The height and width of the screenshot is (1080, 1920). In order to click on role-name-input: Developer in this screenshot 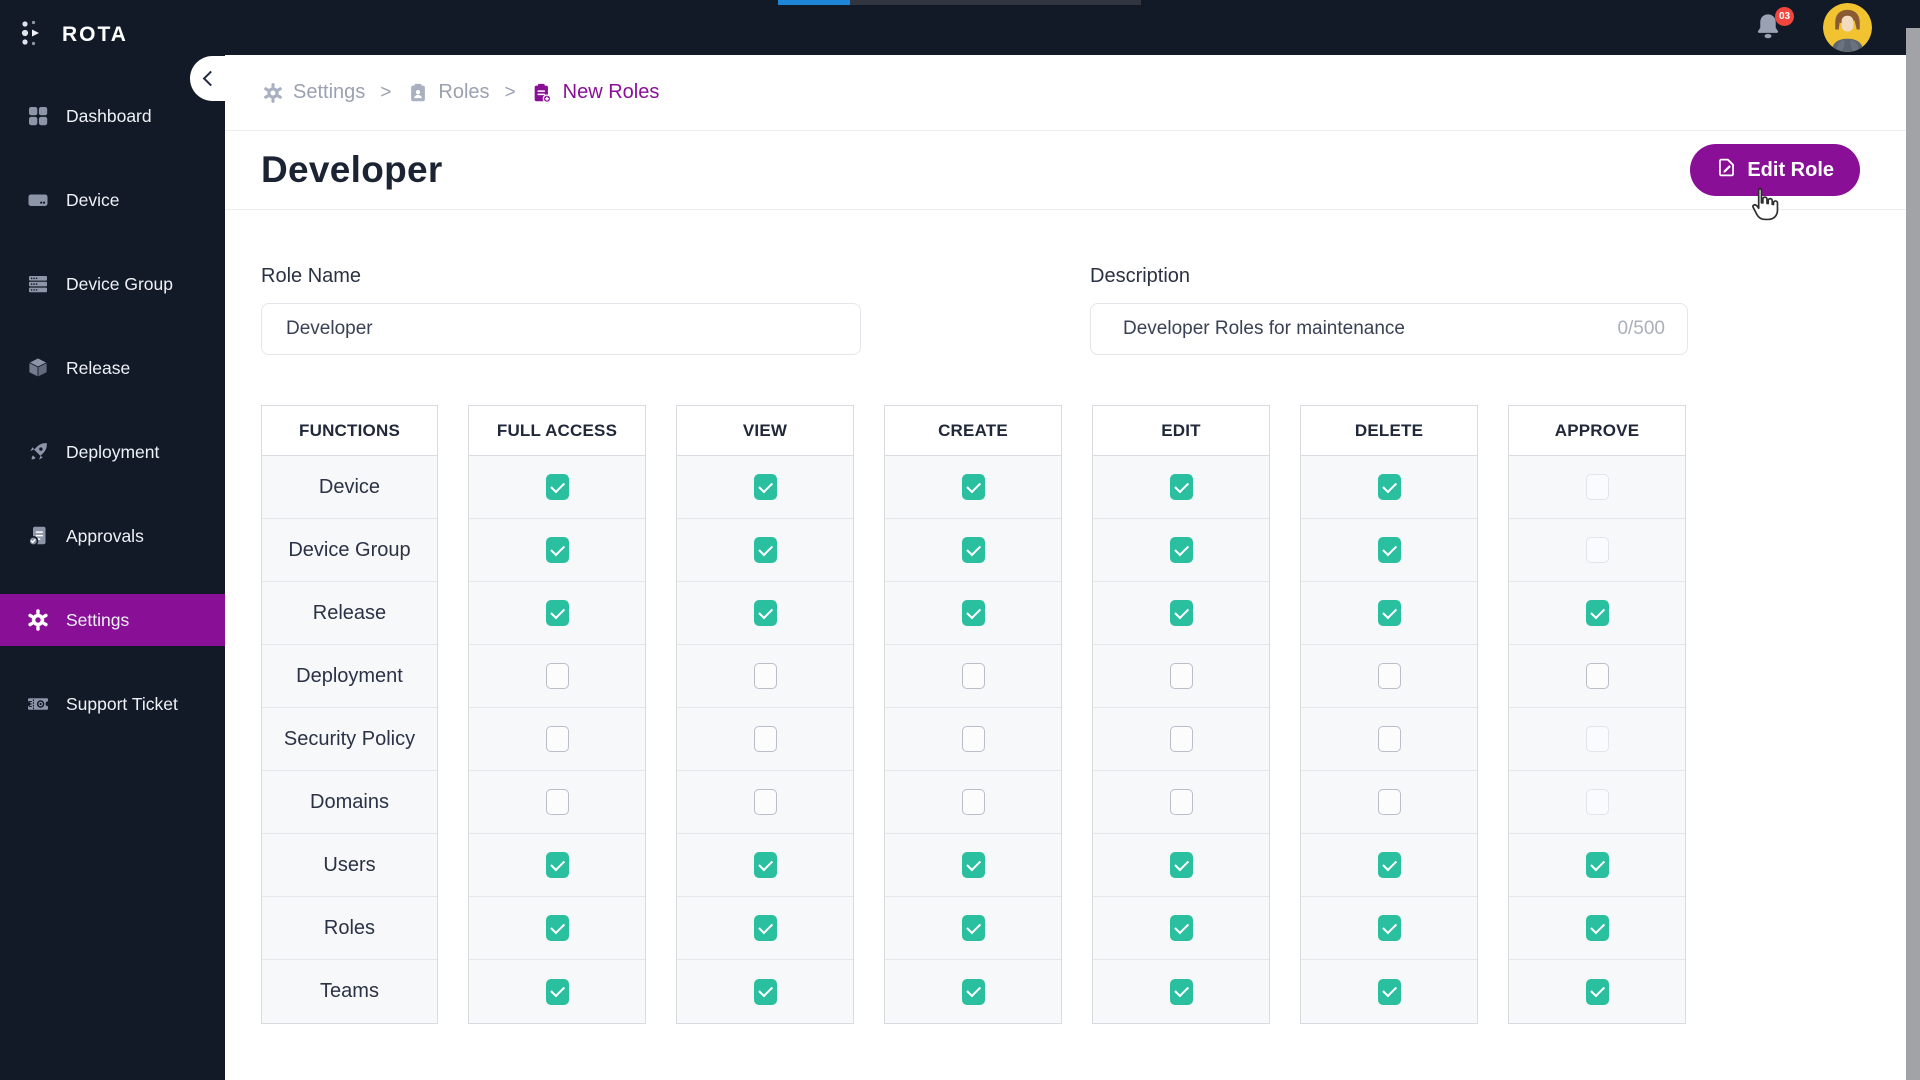, I will do `click(561, 329)`.